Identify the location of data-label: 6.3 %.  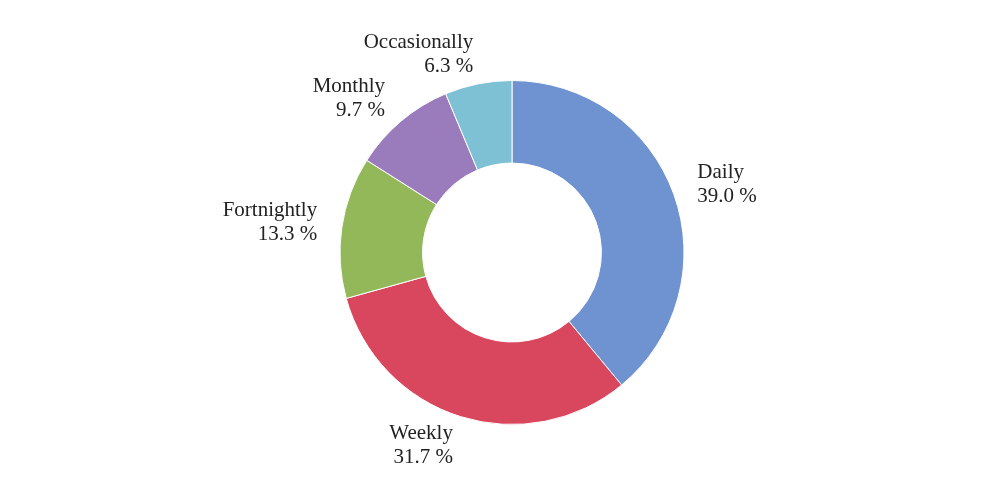
(449, 64).